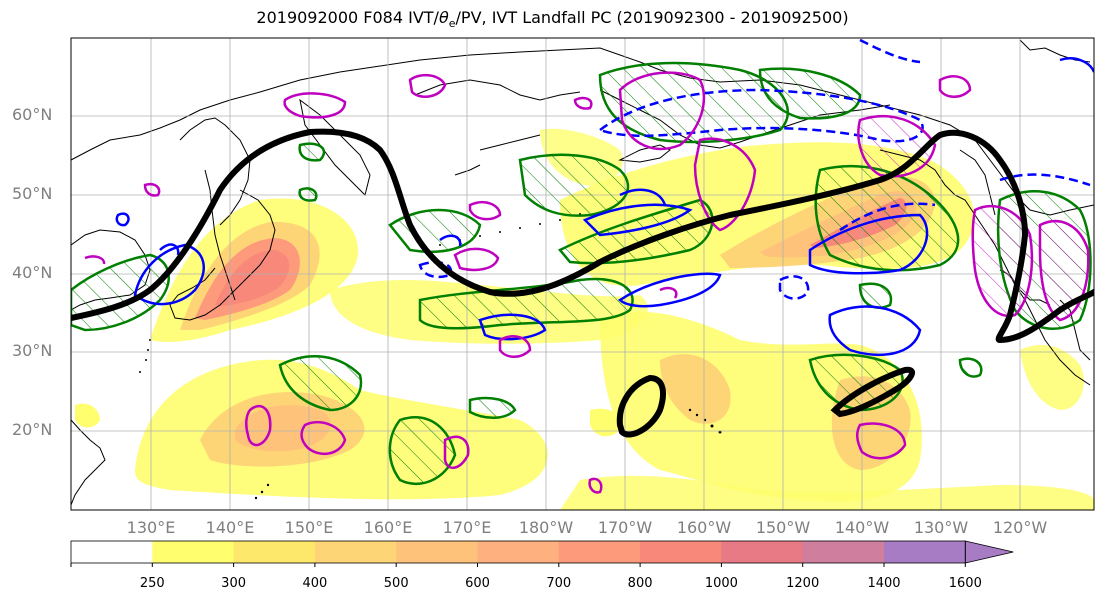  I want to click on colorbar-label: 500, so click(396, 583).